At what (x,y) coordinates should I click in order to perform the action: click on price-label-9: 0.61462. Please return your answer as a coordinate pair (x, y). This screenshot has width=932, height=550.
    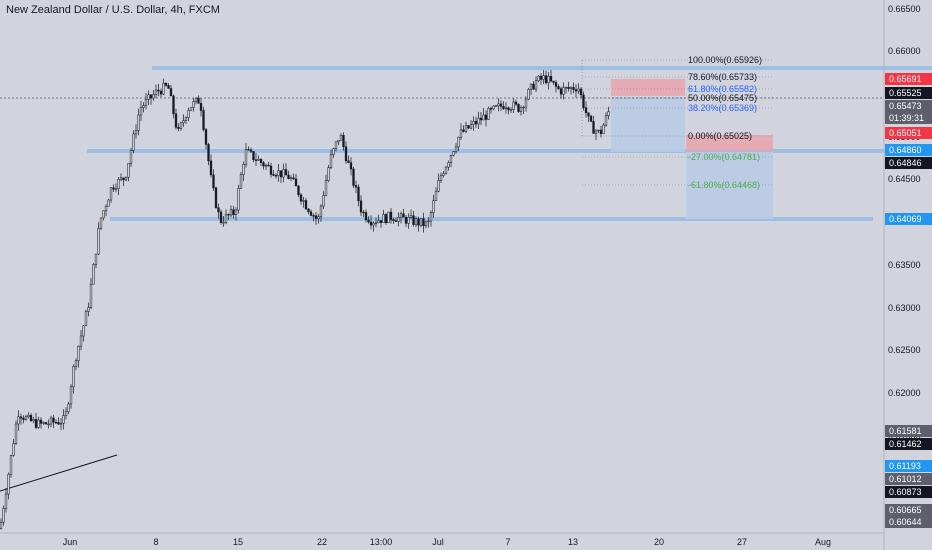
    Looking at the image, I should click on (905, 444).